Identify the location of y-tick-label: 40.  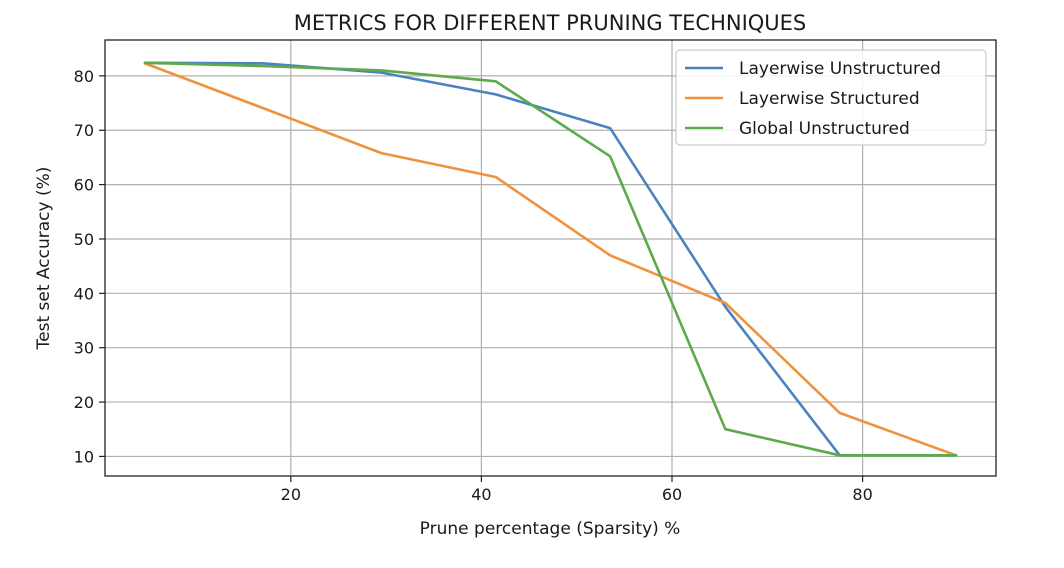
(84, 293).